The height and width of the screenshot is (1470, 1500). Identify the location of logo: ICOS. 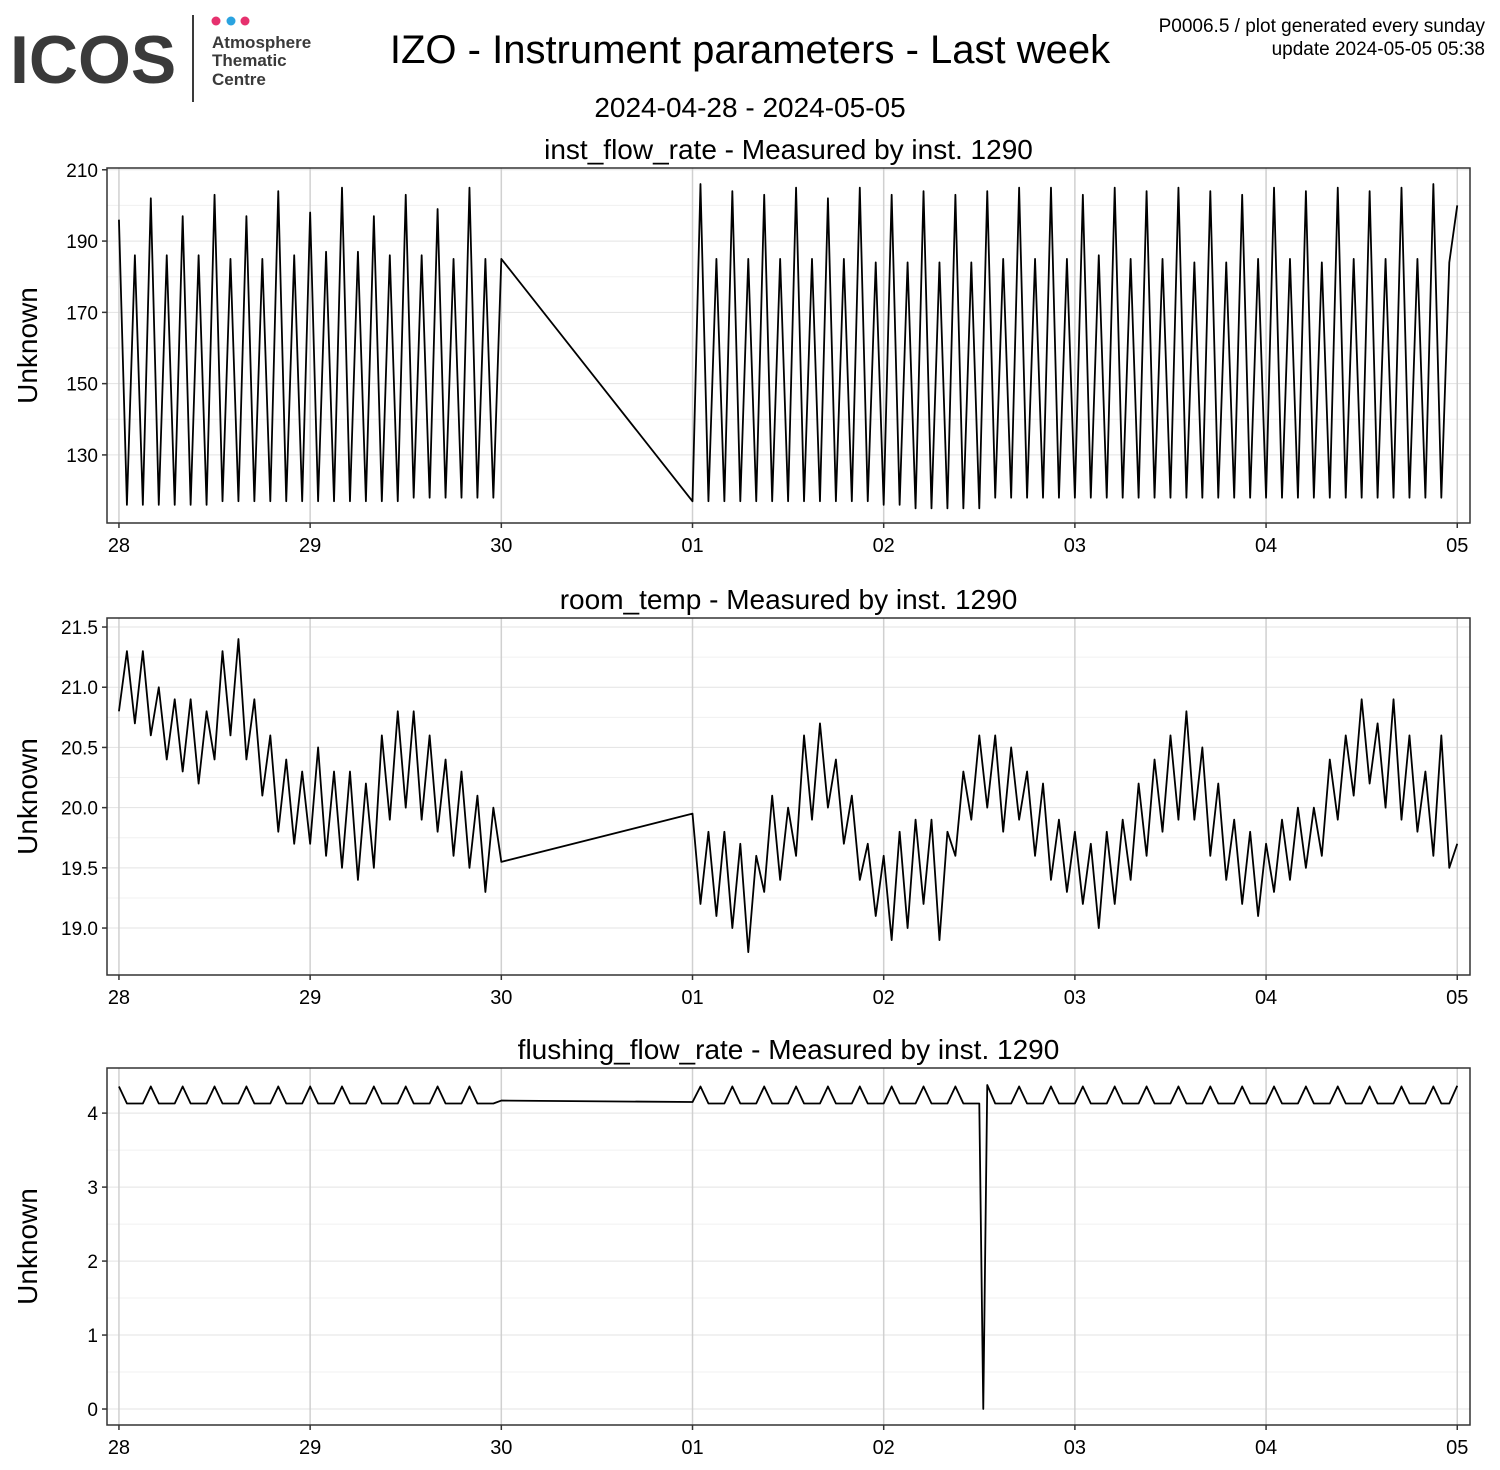
(93, 60).